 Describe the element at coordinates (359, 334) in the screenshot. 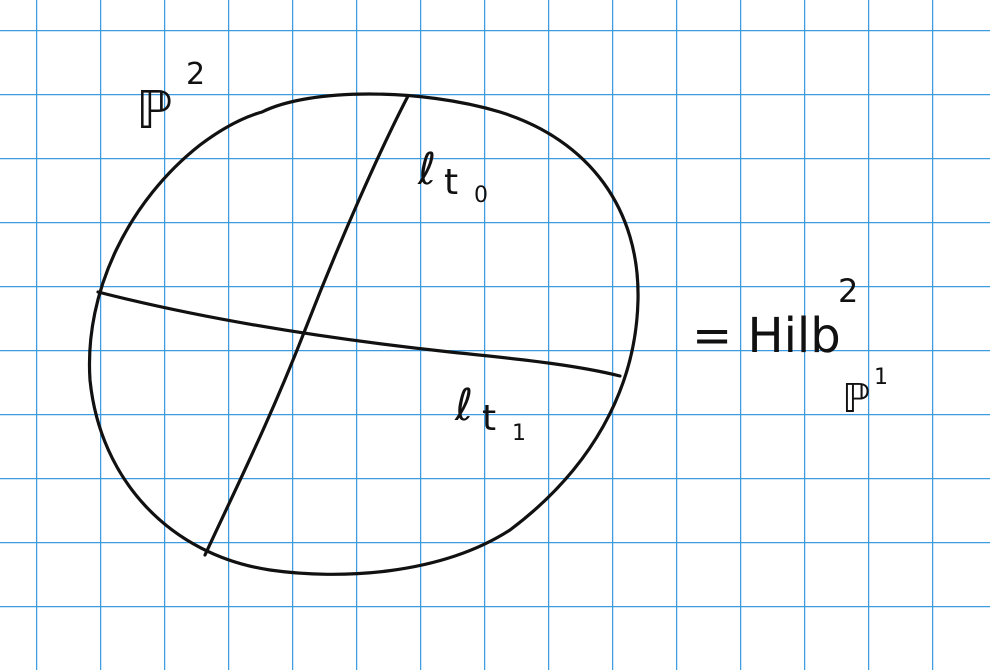

I see `line-t1` at that location.